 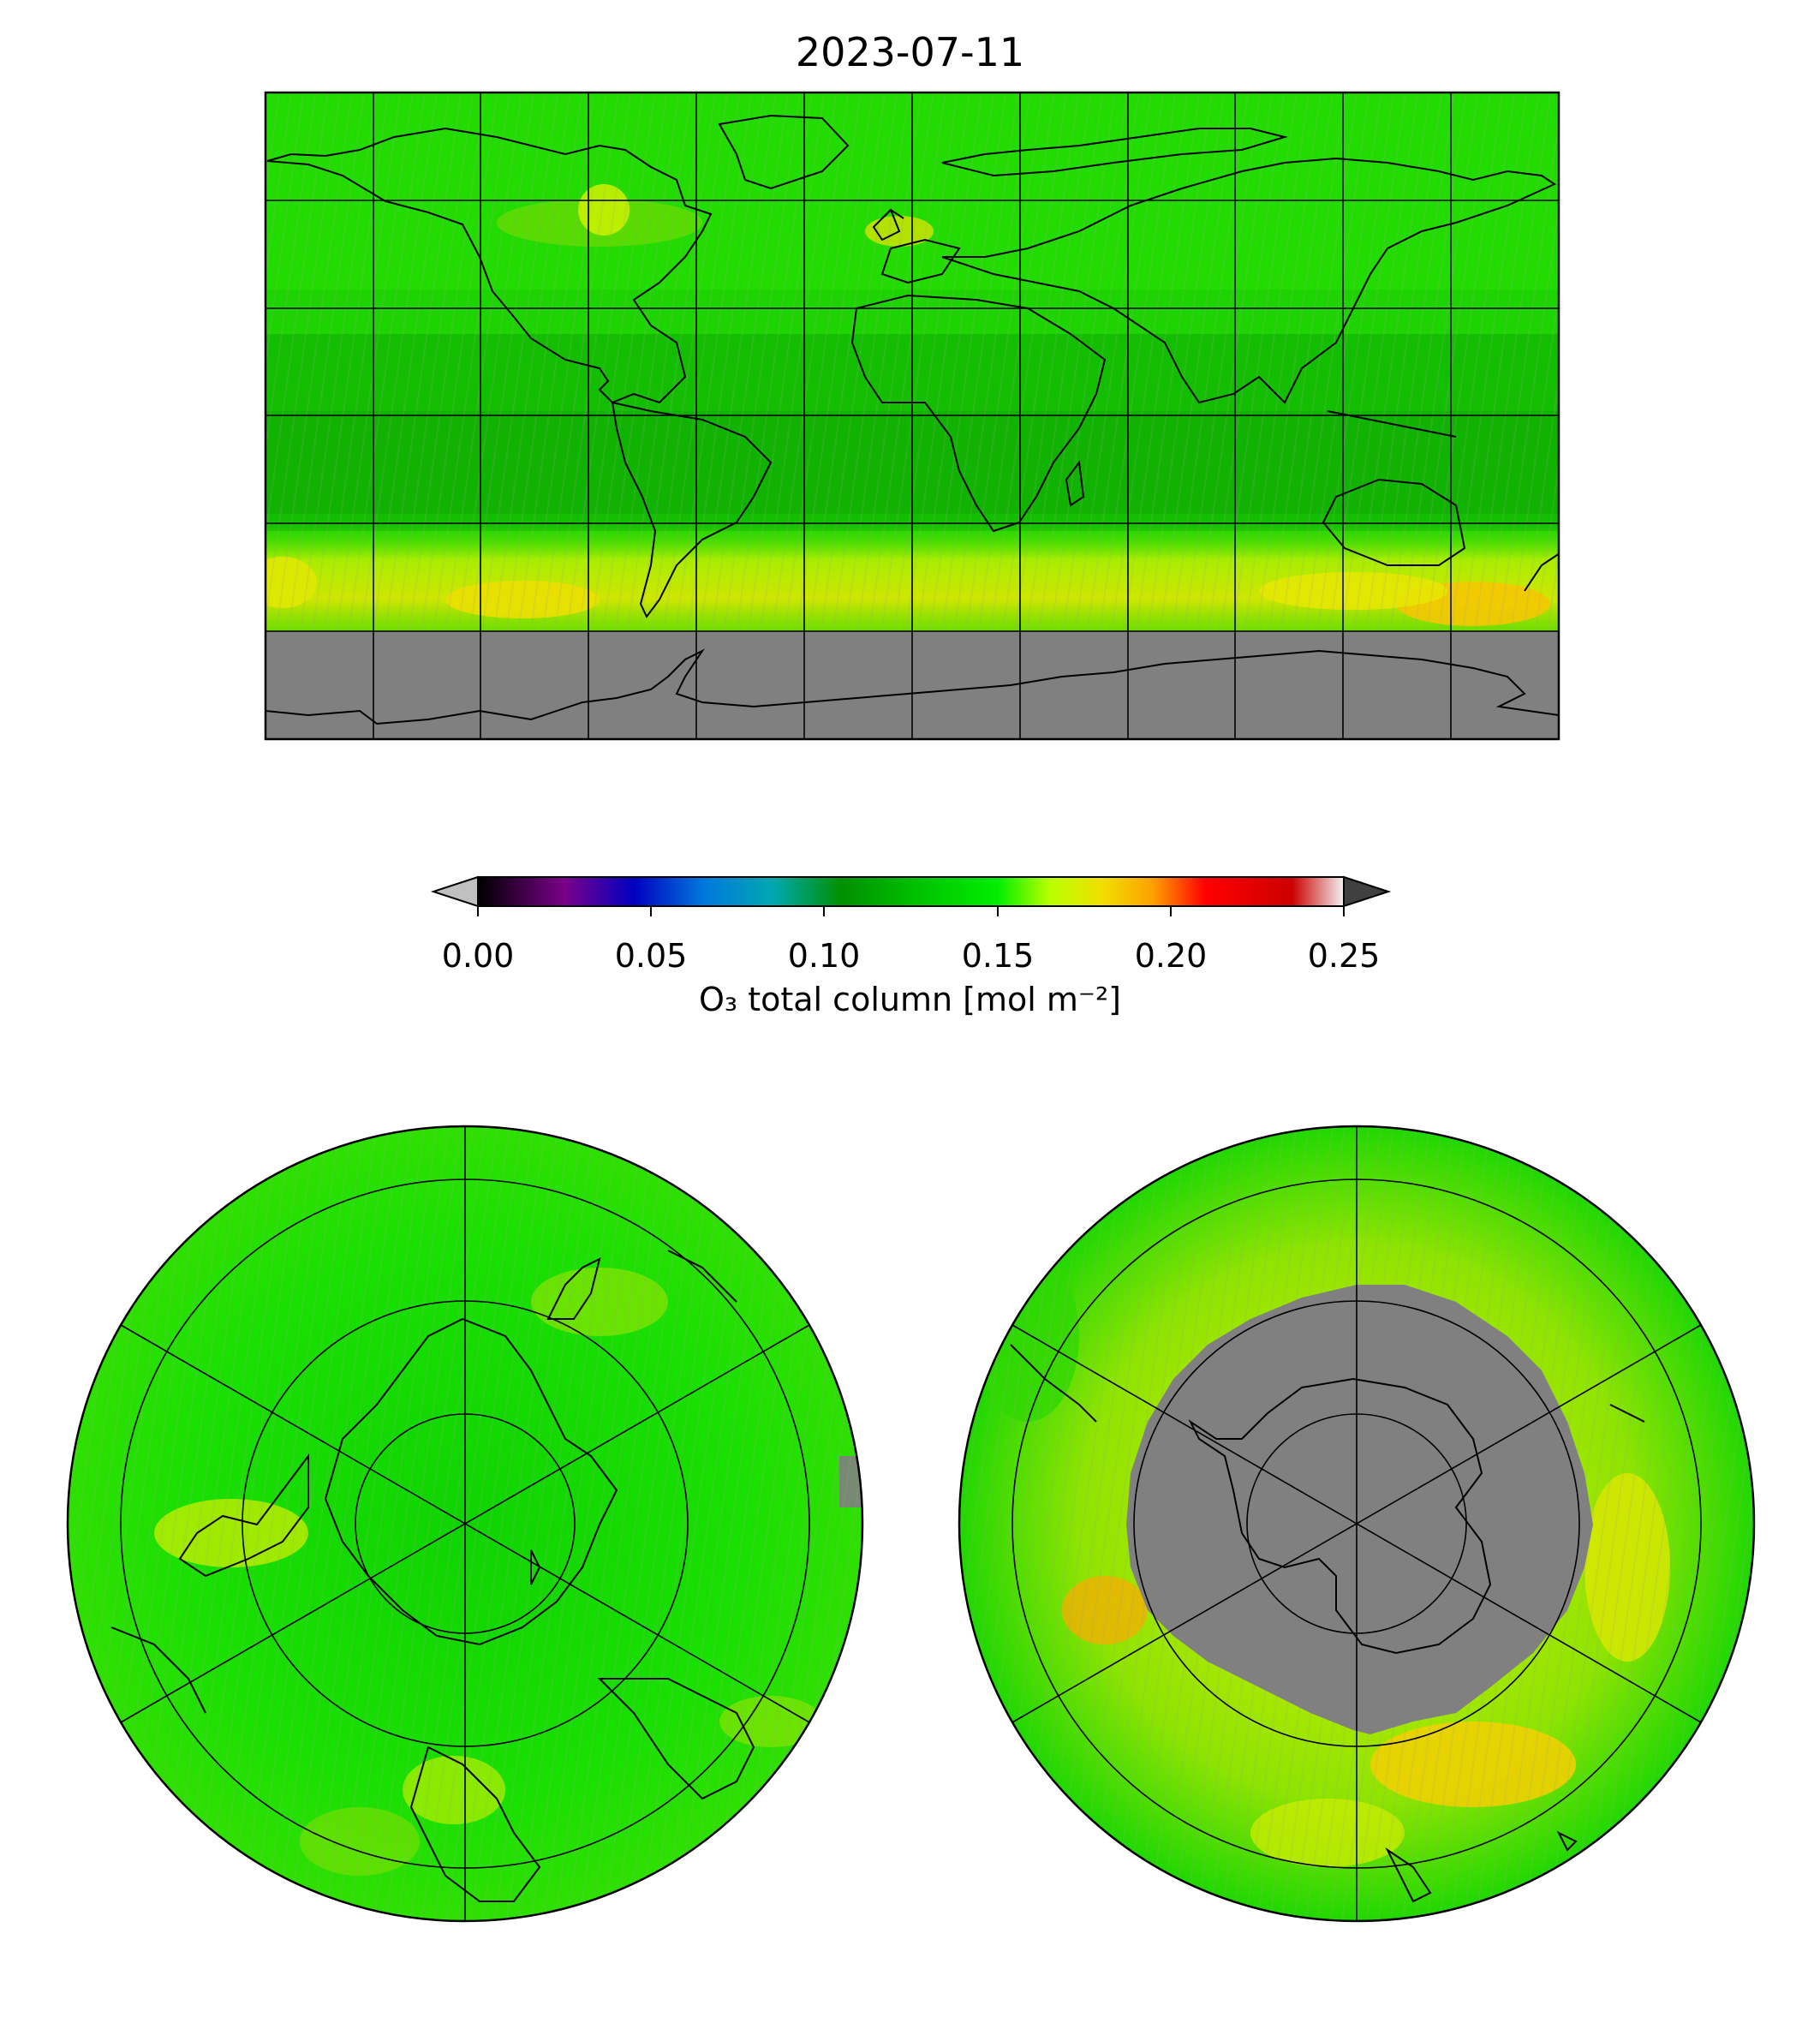 I want to click on north-polar-graticule, so click(x=465, y=1523).